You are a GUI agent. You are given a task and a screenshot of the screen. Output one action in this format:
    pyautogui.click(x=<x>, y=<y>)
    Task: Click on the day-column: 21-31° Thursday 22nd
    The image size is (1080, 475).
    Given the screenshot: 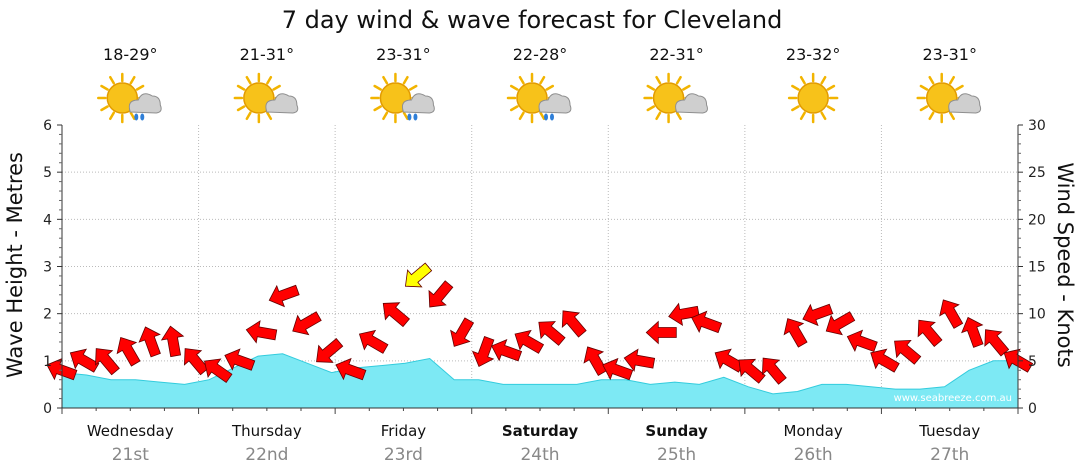 What is the action you would take?
    pyautogui.click(x=266, y=255)
    